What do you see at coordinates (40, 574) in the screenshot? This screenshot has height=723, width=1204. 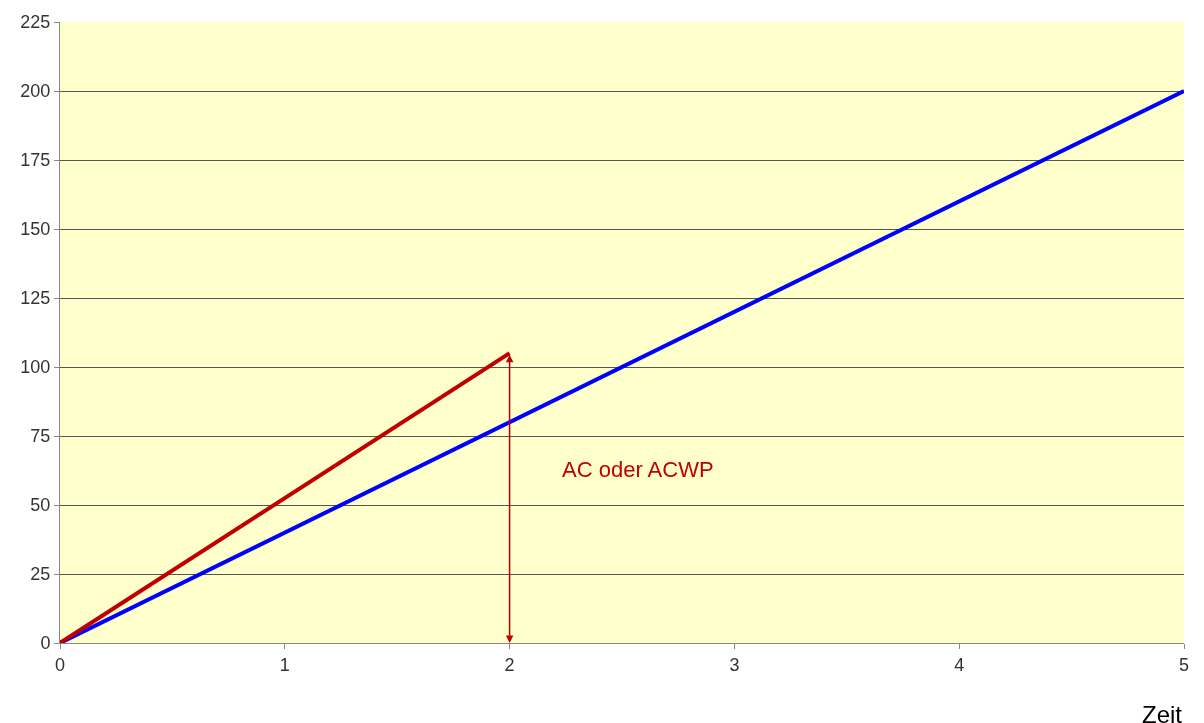 I see `y-tick-label: 25` at bounding box center [40, 574].